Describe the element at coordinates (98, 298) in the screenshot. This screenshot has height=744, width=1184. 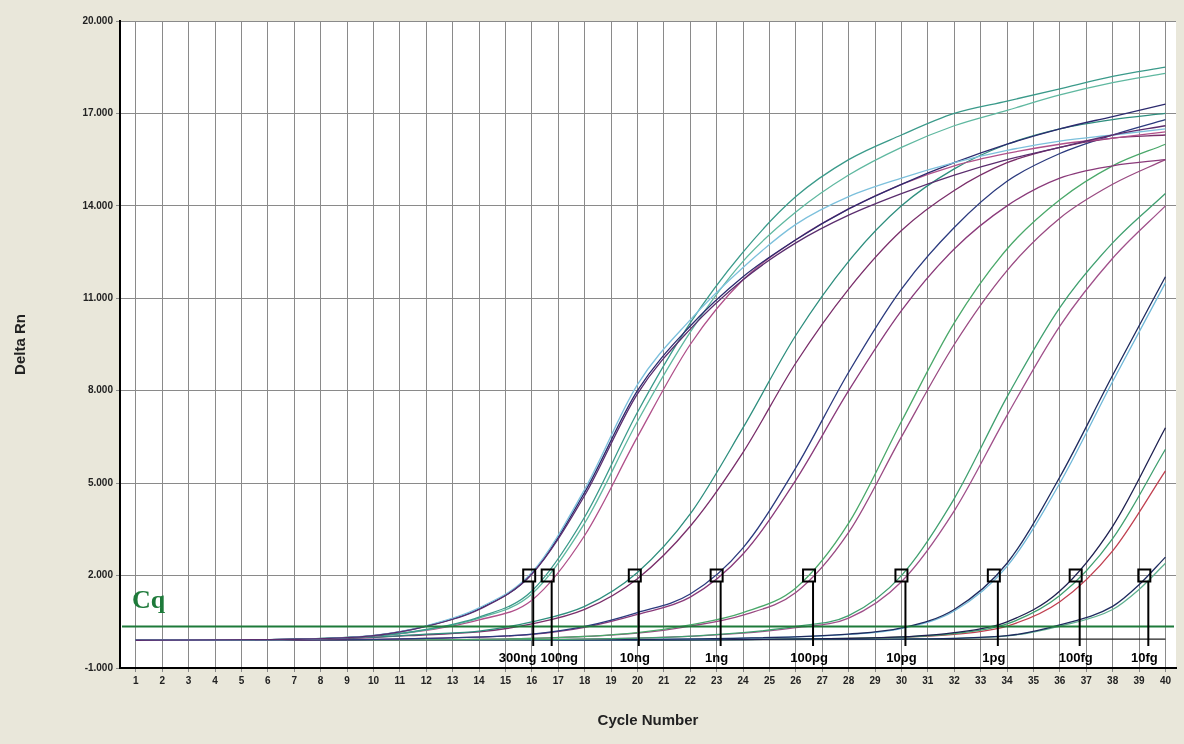
I see `y-tick-label: 11.000` at that location.